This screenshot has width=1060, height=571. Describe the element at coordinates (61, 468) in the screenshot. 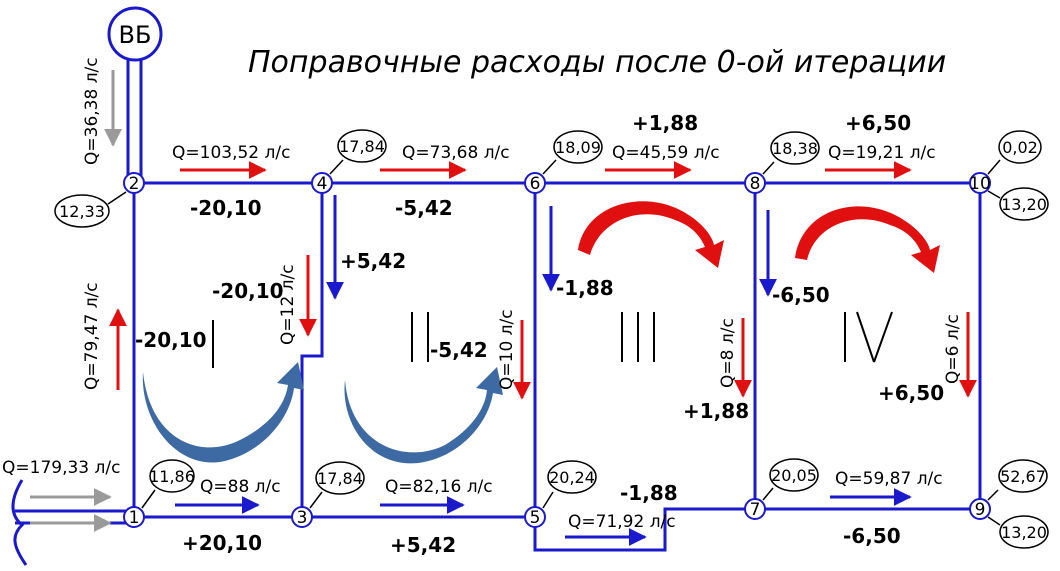

I see `inlet-flow-label: Q=179,33 л/с` at that location.